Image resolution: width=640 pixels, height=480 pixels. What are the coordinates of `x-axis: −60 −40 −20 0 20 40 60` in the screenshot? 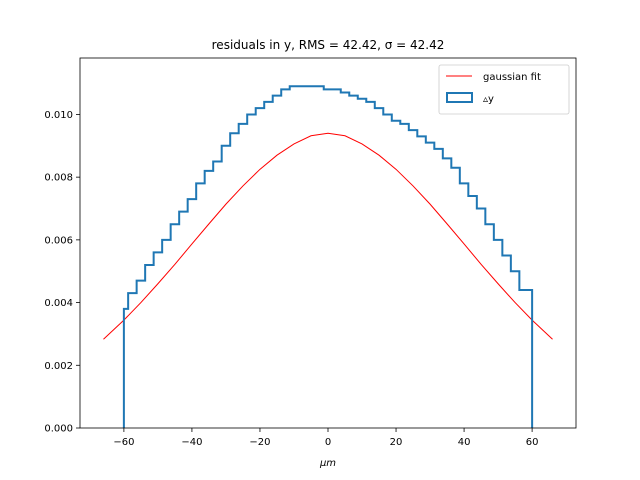 It's located at (325, 438).